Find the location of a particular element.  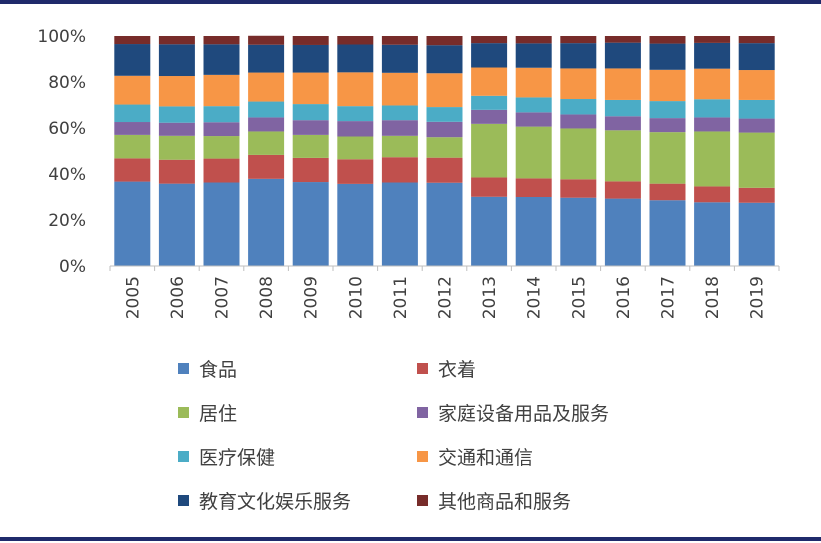

x-tick-label: 2005 is located at coordinates (133, 297).